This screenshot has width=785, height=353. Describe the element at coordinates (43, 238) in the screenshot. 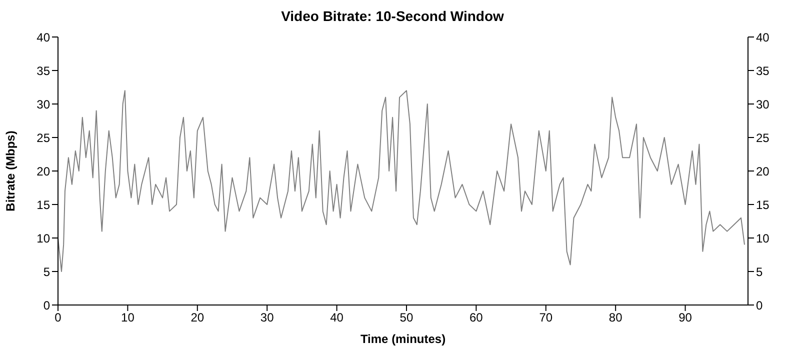

I see `y-tick-label: 10` at that location.